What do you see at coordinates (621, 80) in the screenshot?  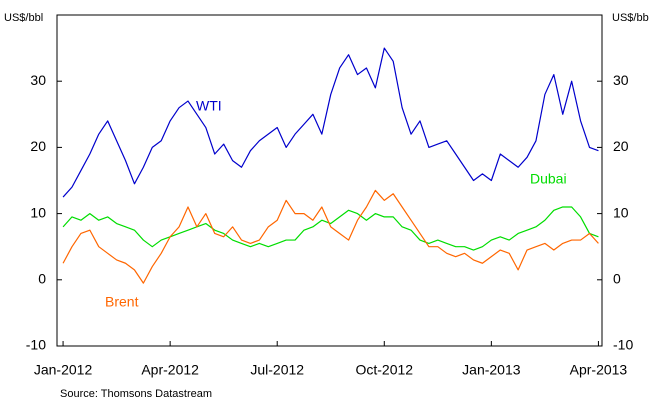 I see `y2-tick-label: 30` at bounding box center [621, 80].